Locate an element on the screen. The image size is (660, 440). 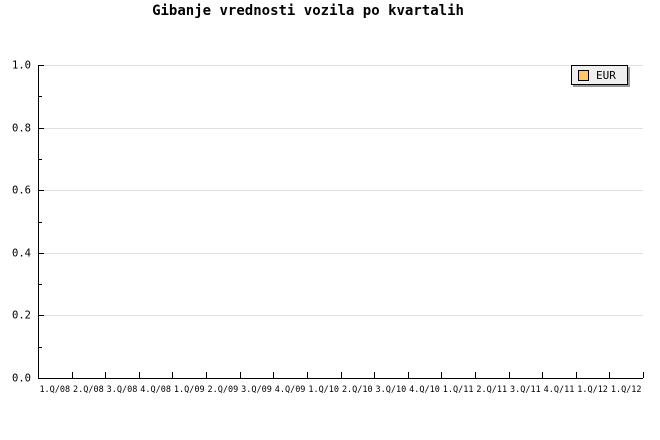
x-tick-label: 4.Q/10 is located at coordinates (424, 390).